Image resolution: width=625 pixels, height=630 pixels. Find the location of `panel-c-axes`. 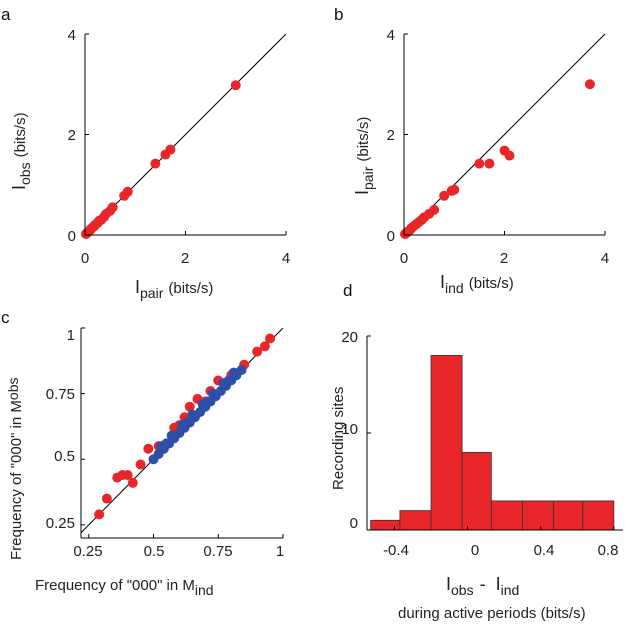

panel-c-axes is located at coordinates (182, 433).